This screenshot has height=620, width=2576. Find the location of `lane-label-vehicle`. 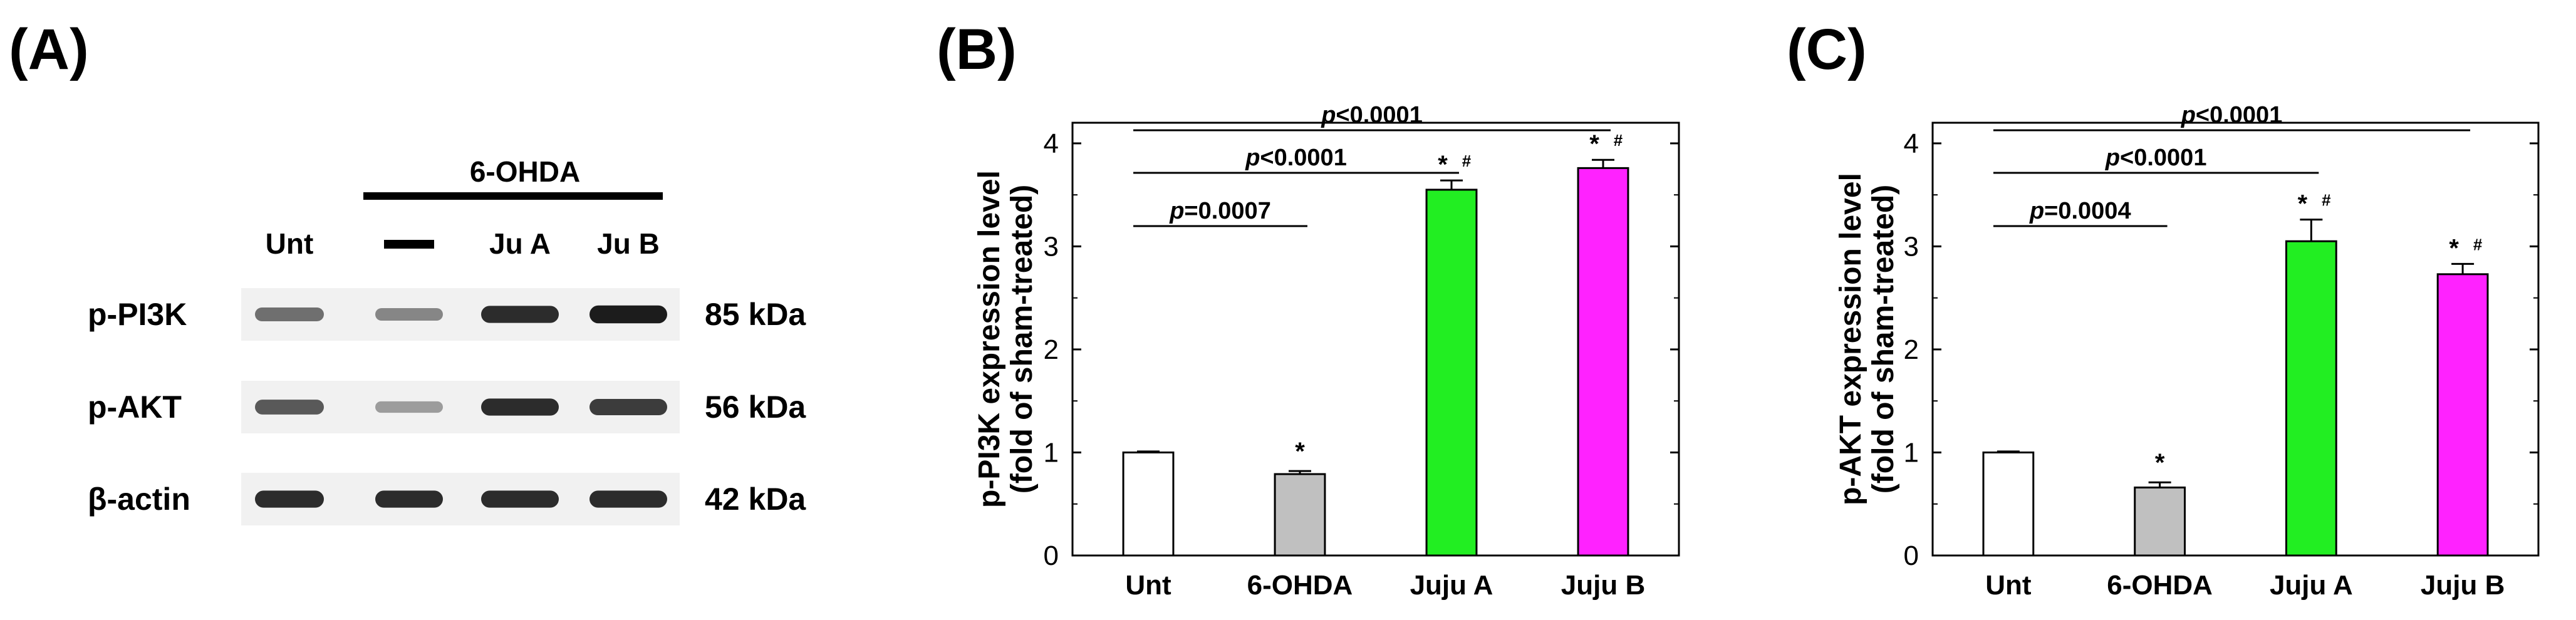

lane-label-vehicle is located at coordinates (409, 244).